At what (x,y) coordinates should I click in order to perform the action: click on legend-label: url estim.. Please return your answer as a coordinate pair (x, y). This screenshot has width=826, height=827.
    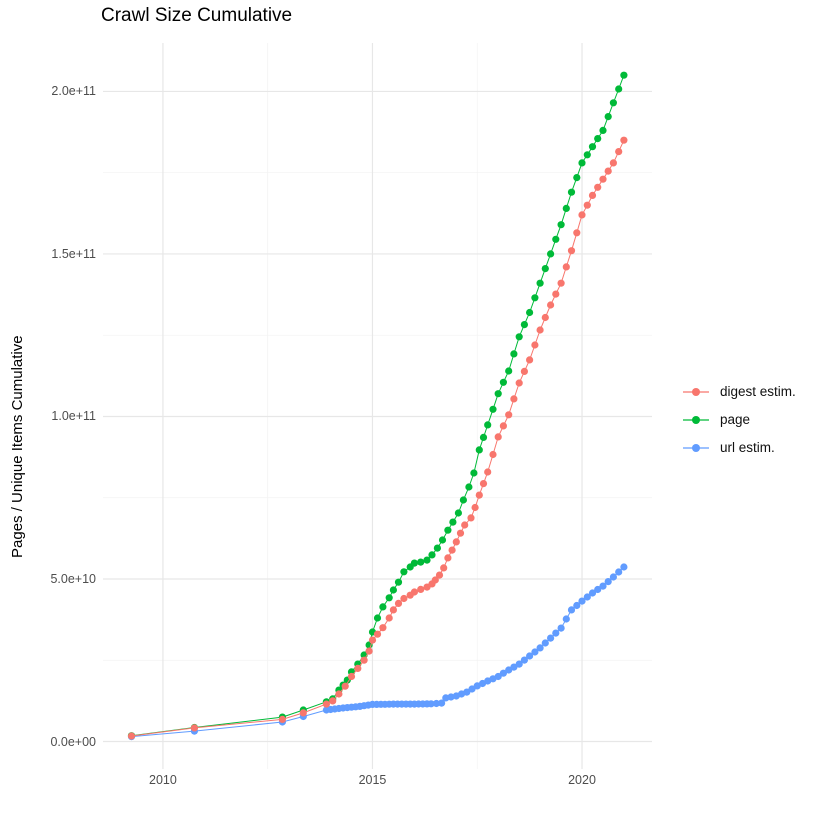
    Looking at the image, I should click on (747, 447).